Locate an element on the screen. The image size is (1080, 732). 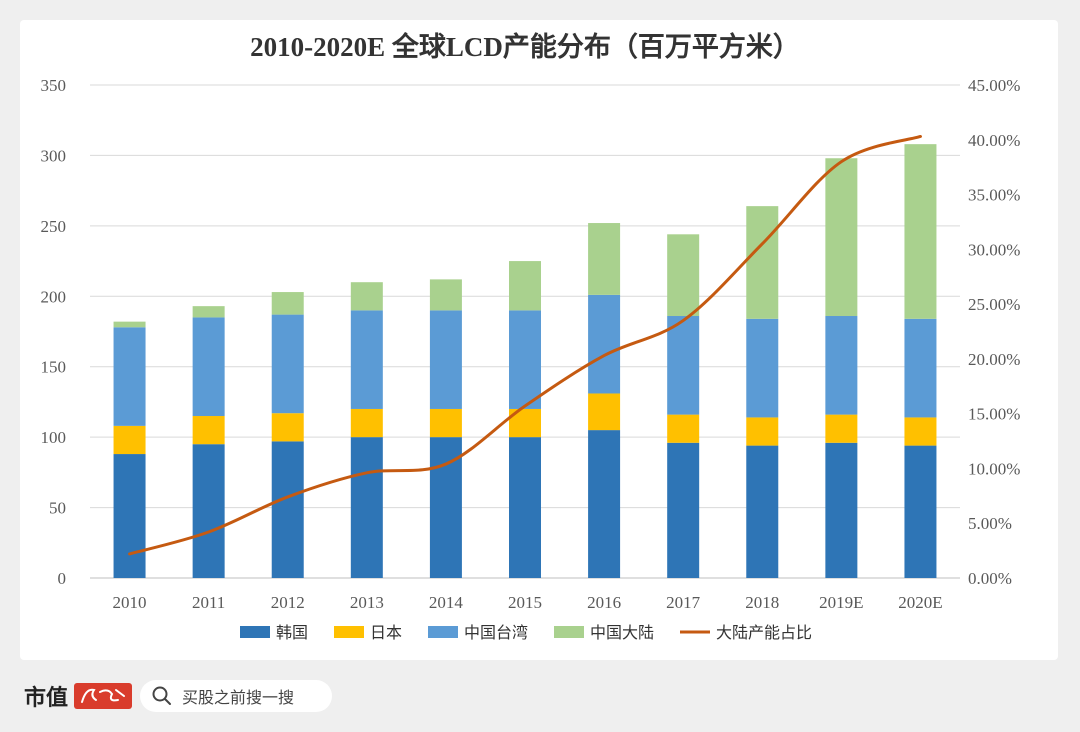
right-tick-label: 20.00% is located at coordinates (994, 359).